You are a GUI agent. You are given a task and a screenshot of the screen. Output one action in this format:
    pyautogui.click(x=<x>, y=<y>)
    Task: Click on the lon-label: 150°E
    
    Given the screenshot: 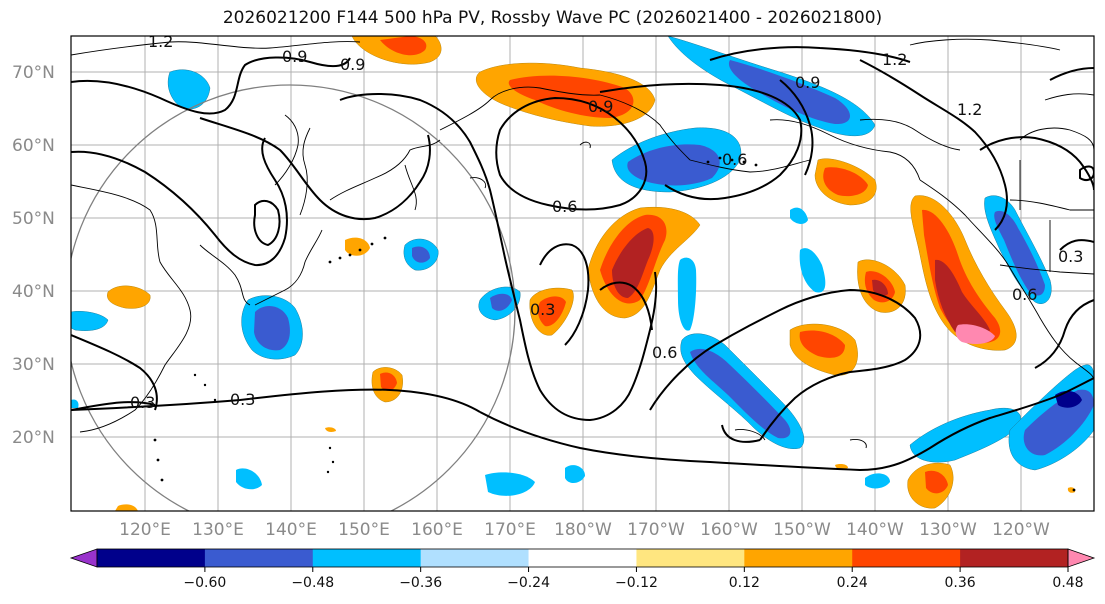 What is the action you would take?
    pyautogui.click(x=364, y=530)
    